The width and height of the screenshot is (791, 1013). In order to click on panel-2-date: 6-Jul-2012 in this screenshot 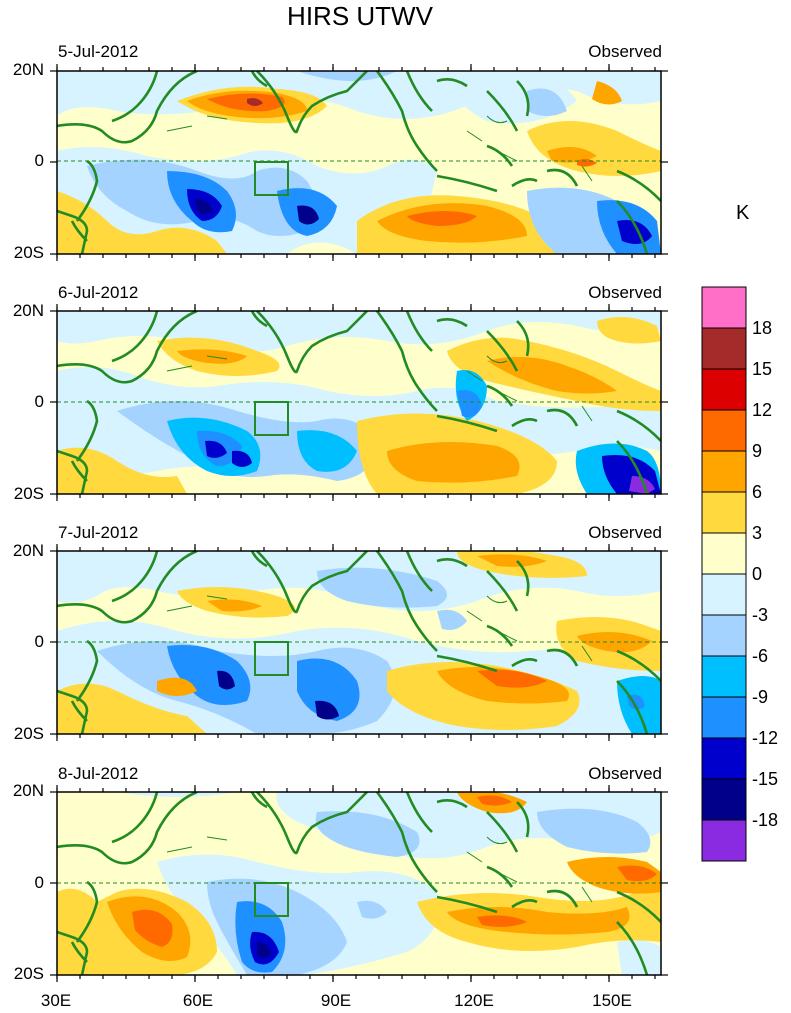, I will do `click(98, 292)`.